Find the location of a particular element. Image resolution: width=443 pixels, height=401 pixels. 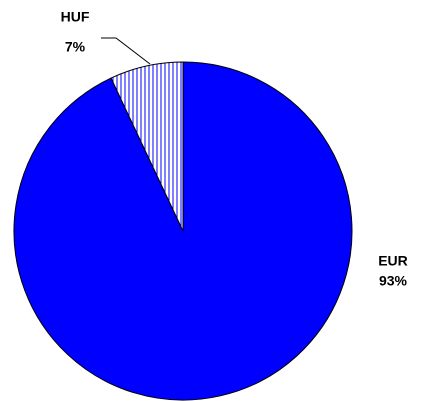

pie-slice is located at coordinates (147, 146).